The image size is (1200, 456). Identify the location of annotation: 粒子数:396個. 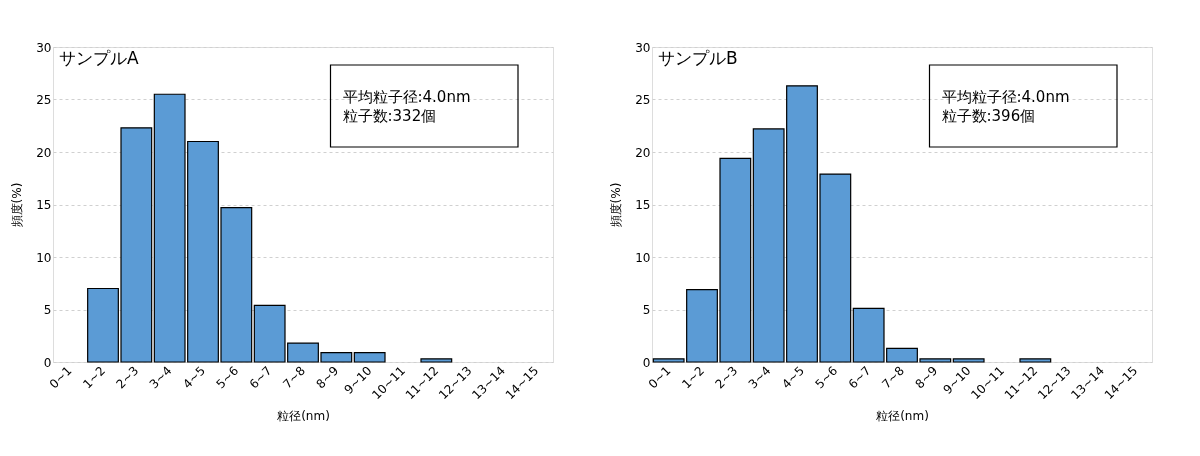
(988, 116).